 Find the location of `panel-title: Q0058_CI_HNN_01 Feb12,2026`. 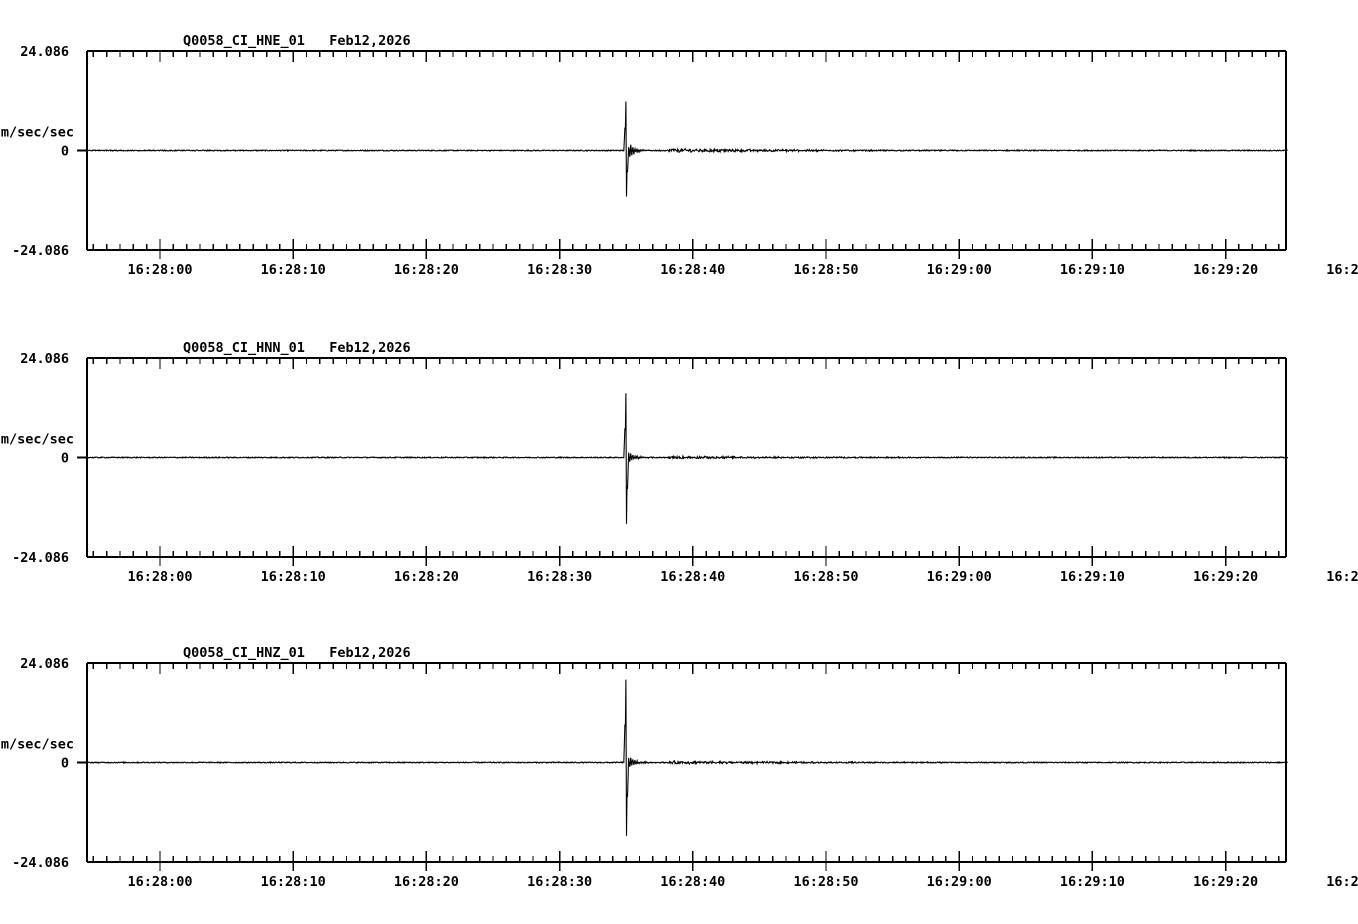

panel-title: Q0058_CI_HNN_01 Feb12,2026 is located at coordinates (297, 348).